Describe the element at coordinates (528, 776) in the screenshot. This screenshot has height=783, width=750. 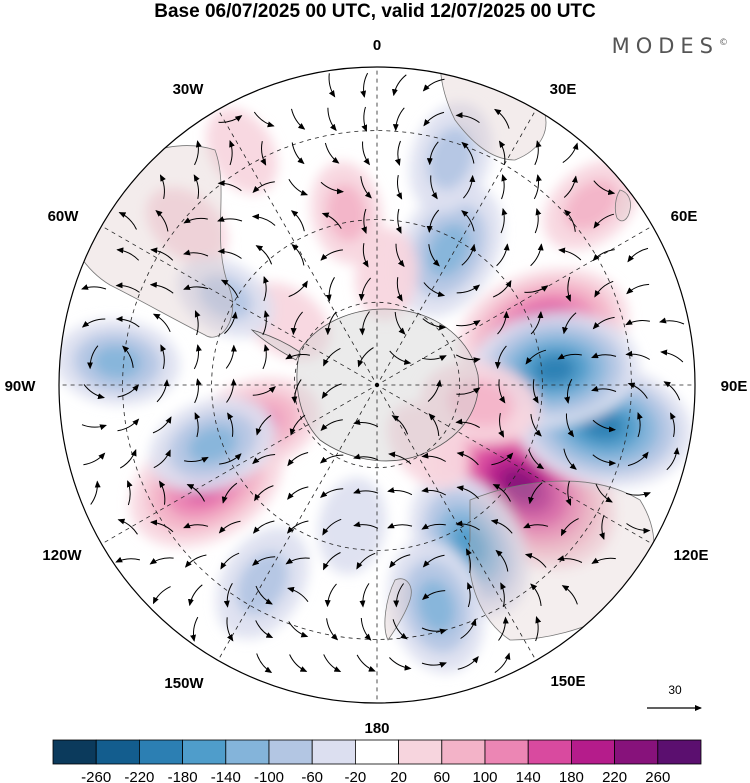
I see `colorbar-label-10: 140` at that location.